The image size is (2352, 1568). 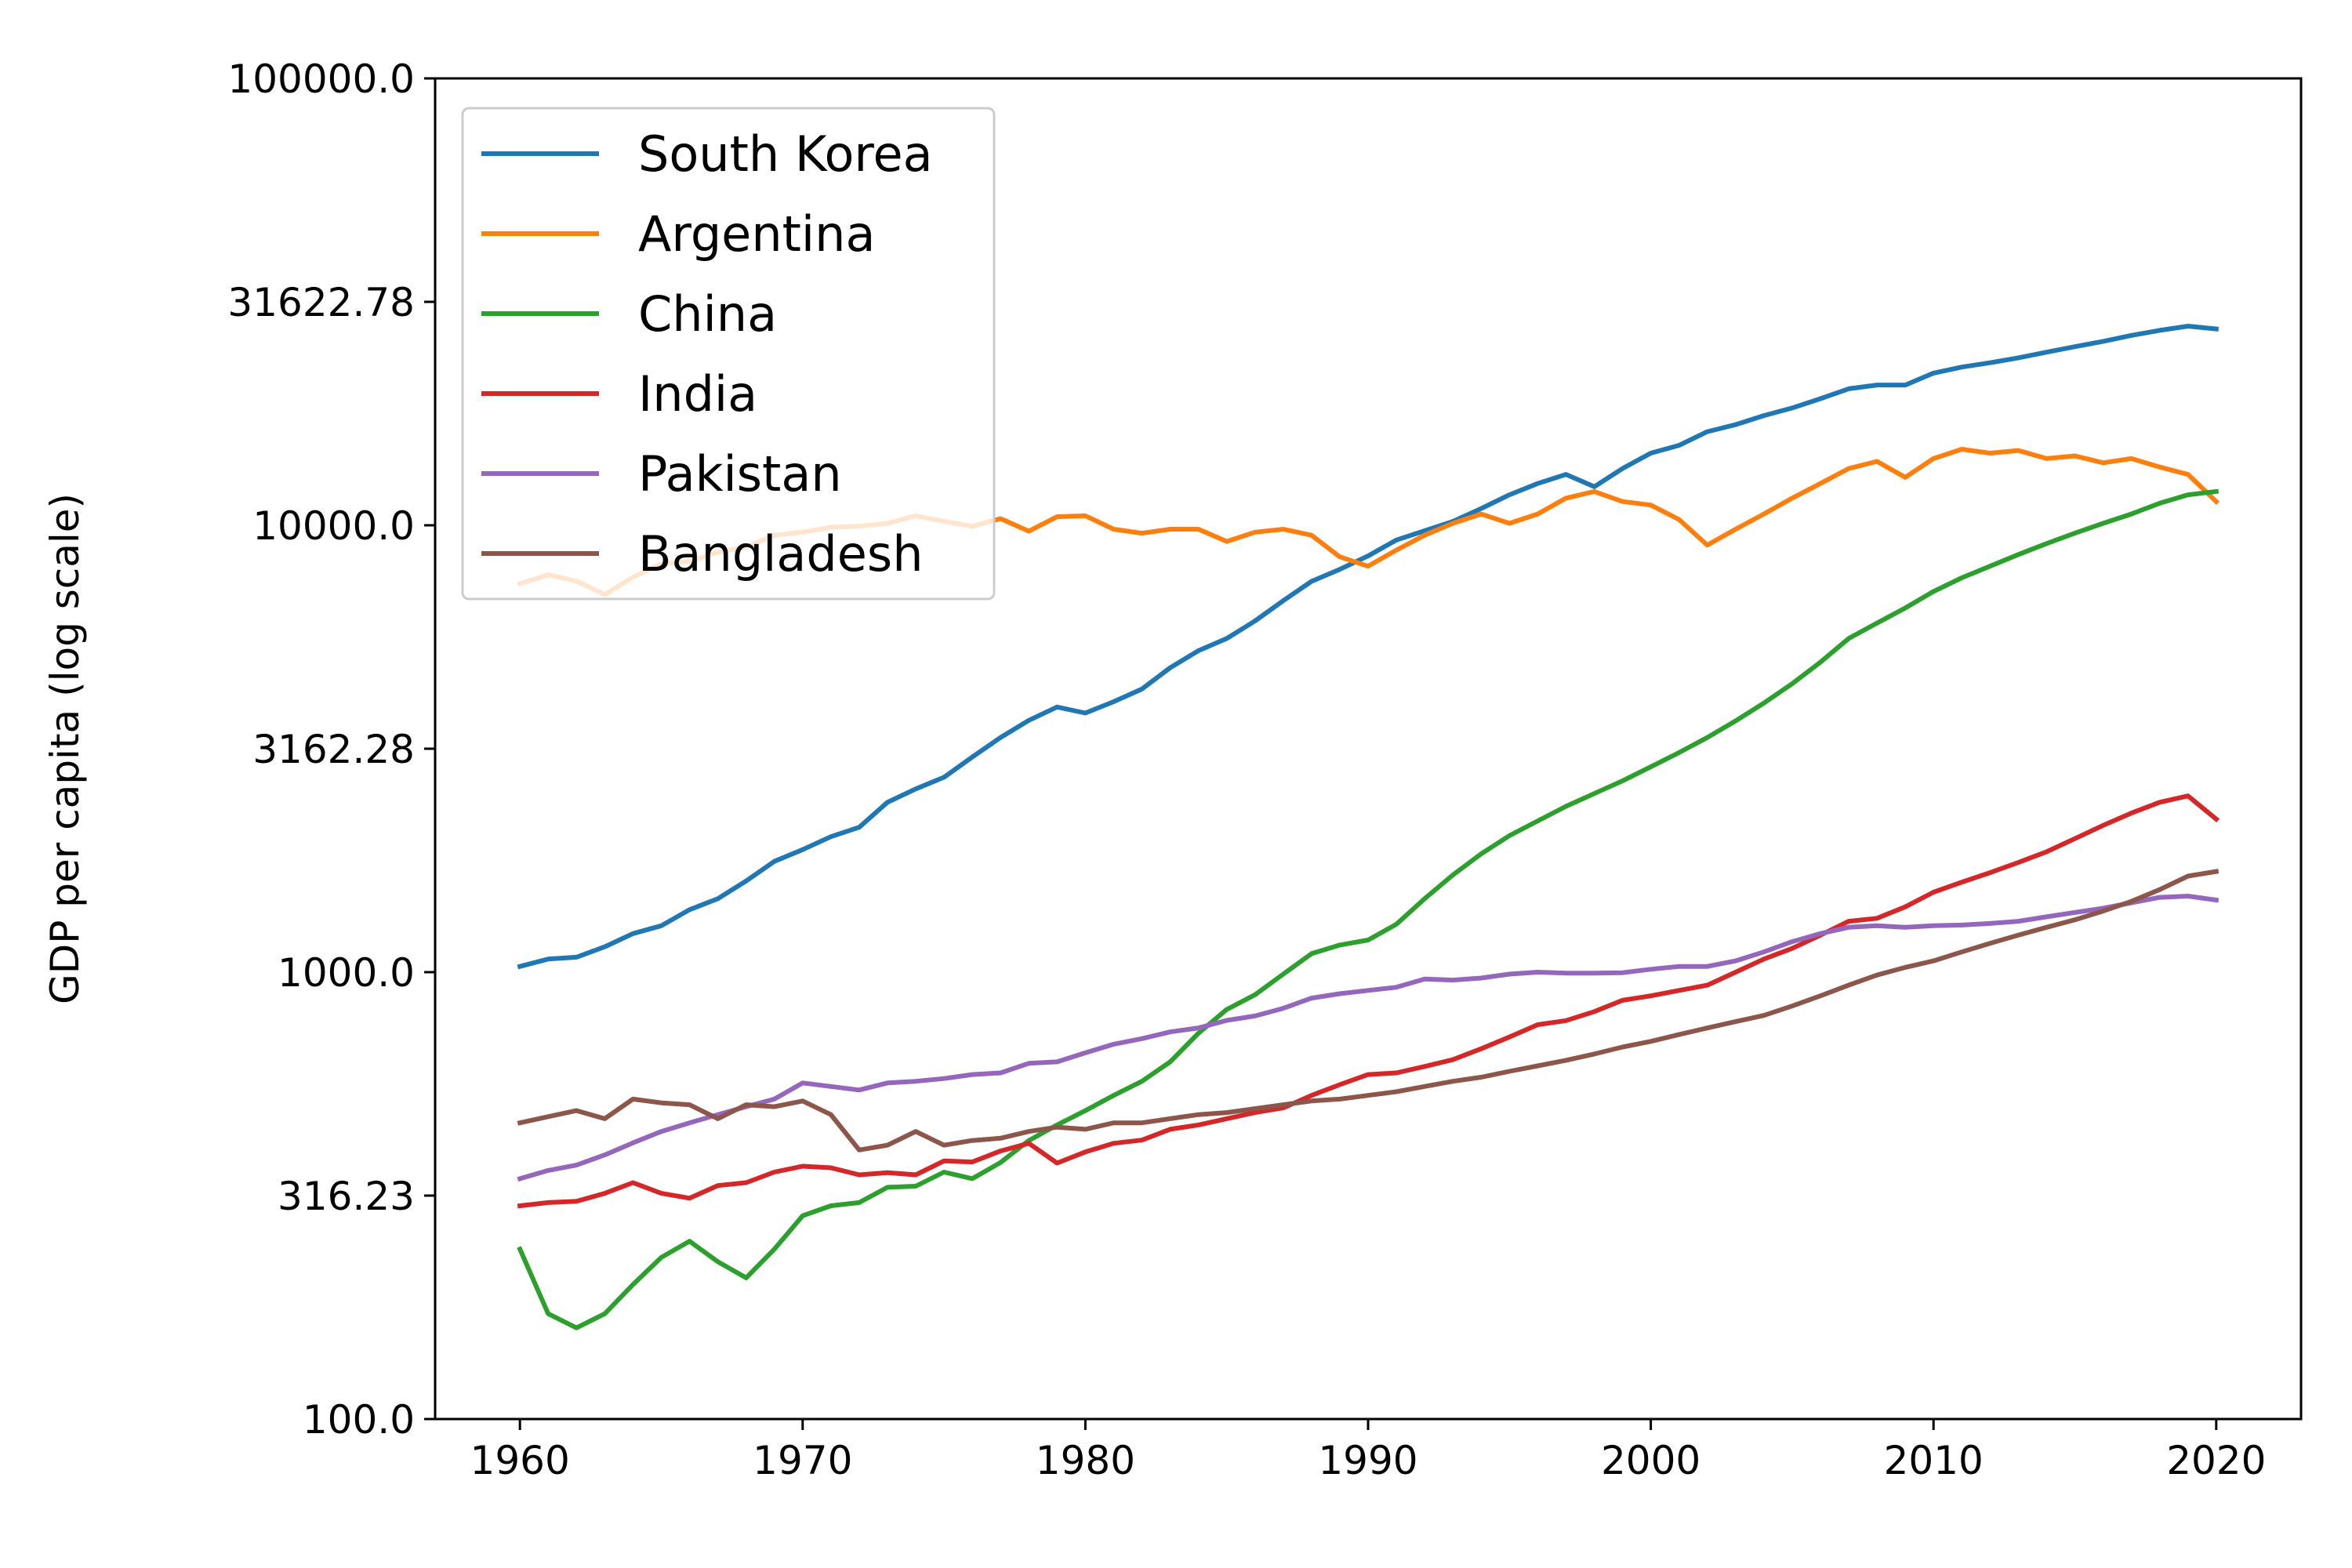 What do you see at coordinates (740, 474) in the screenshot?
I see `legend-label-4: Pakistan` at bounding box center [740, 474].